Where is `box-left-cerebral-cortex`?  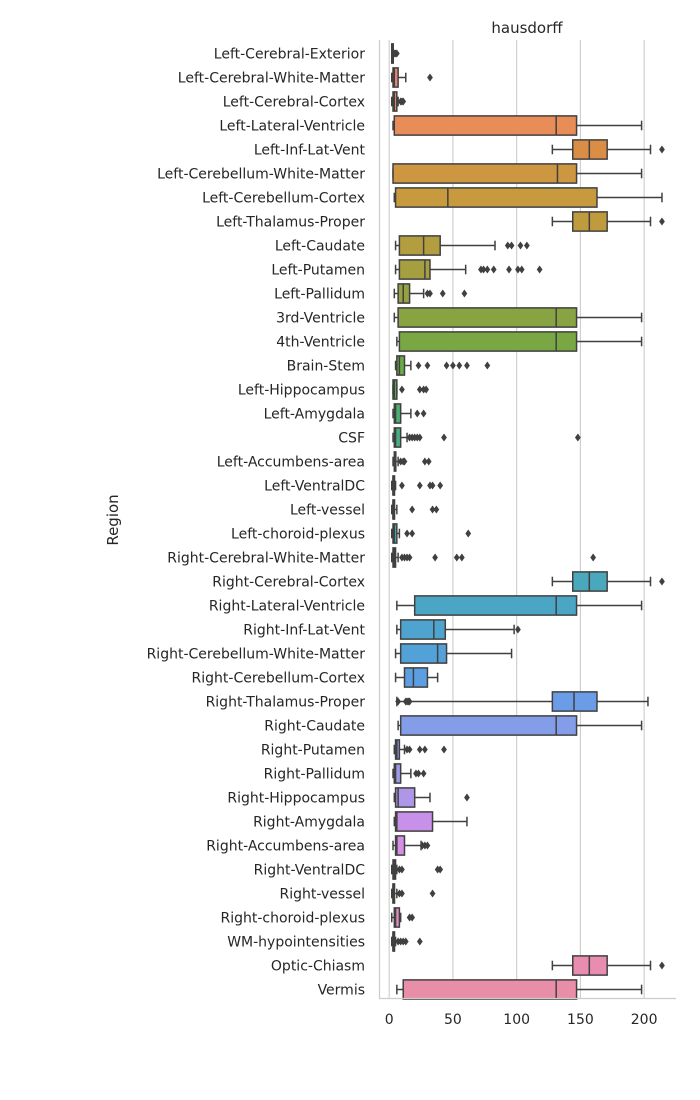 box-left-cerebral-cortex is located at coordinates (398, 101).